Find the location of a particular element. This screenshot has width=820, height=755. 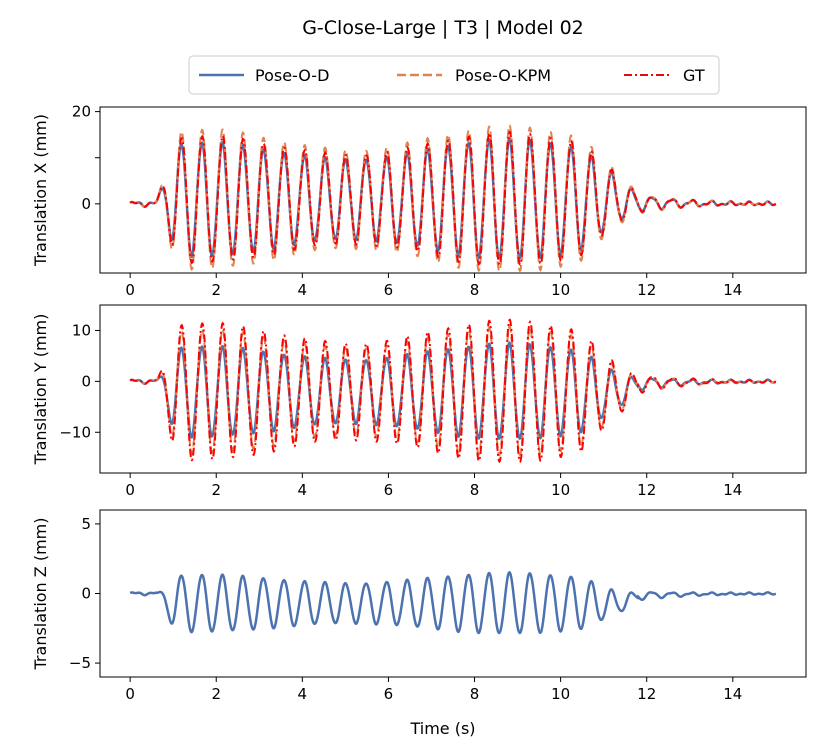

legend: Pose-O-D Pose-O-KPM GT is located at coordinates (454, 75).